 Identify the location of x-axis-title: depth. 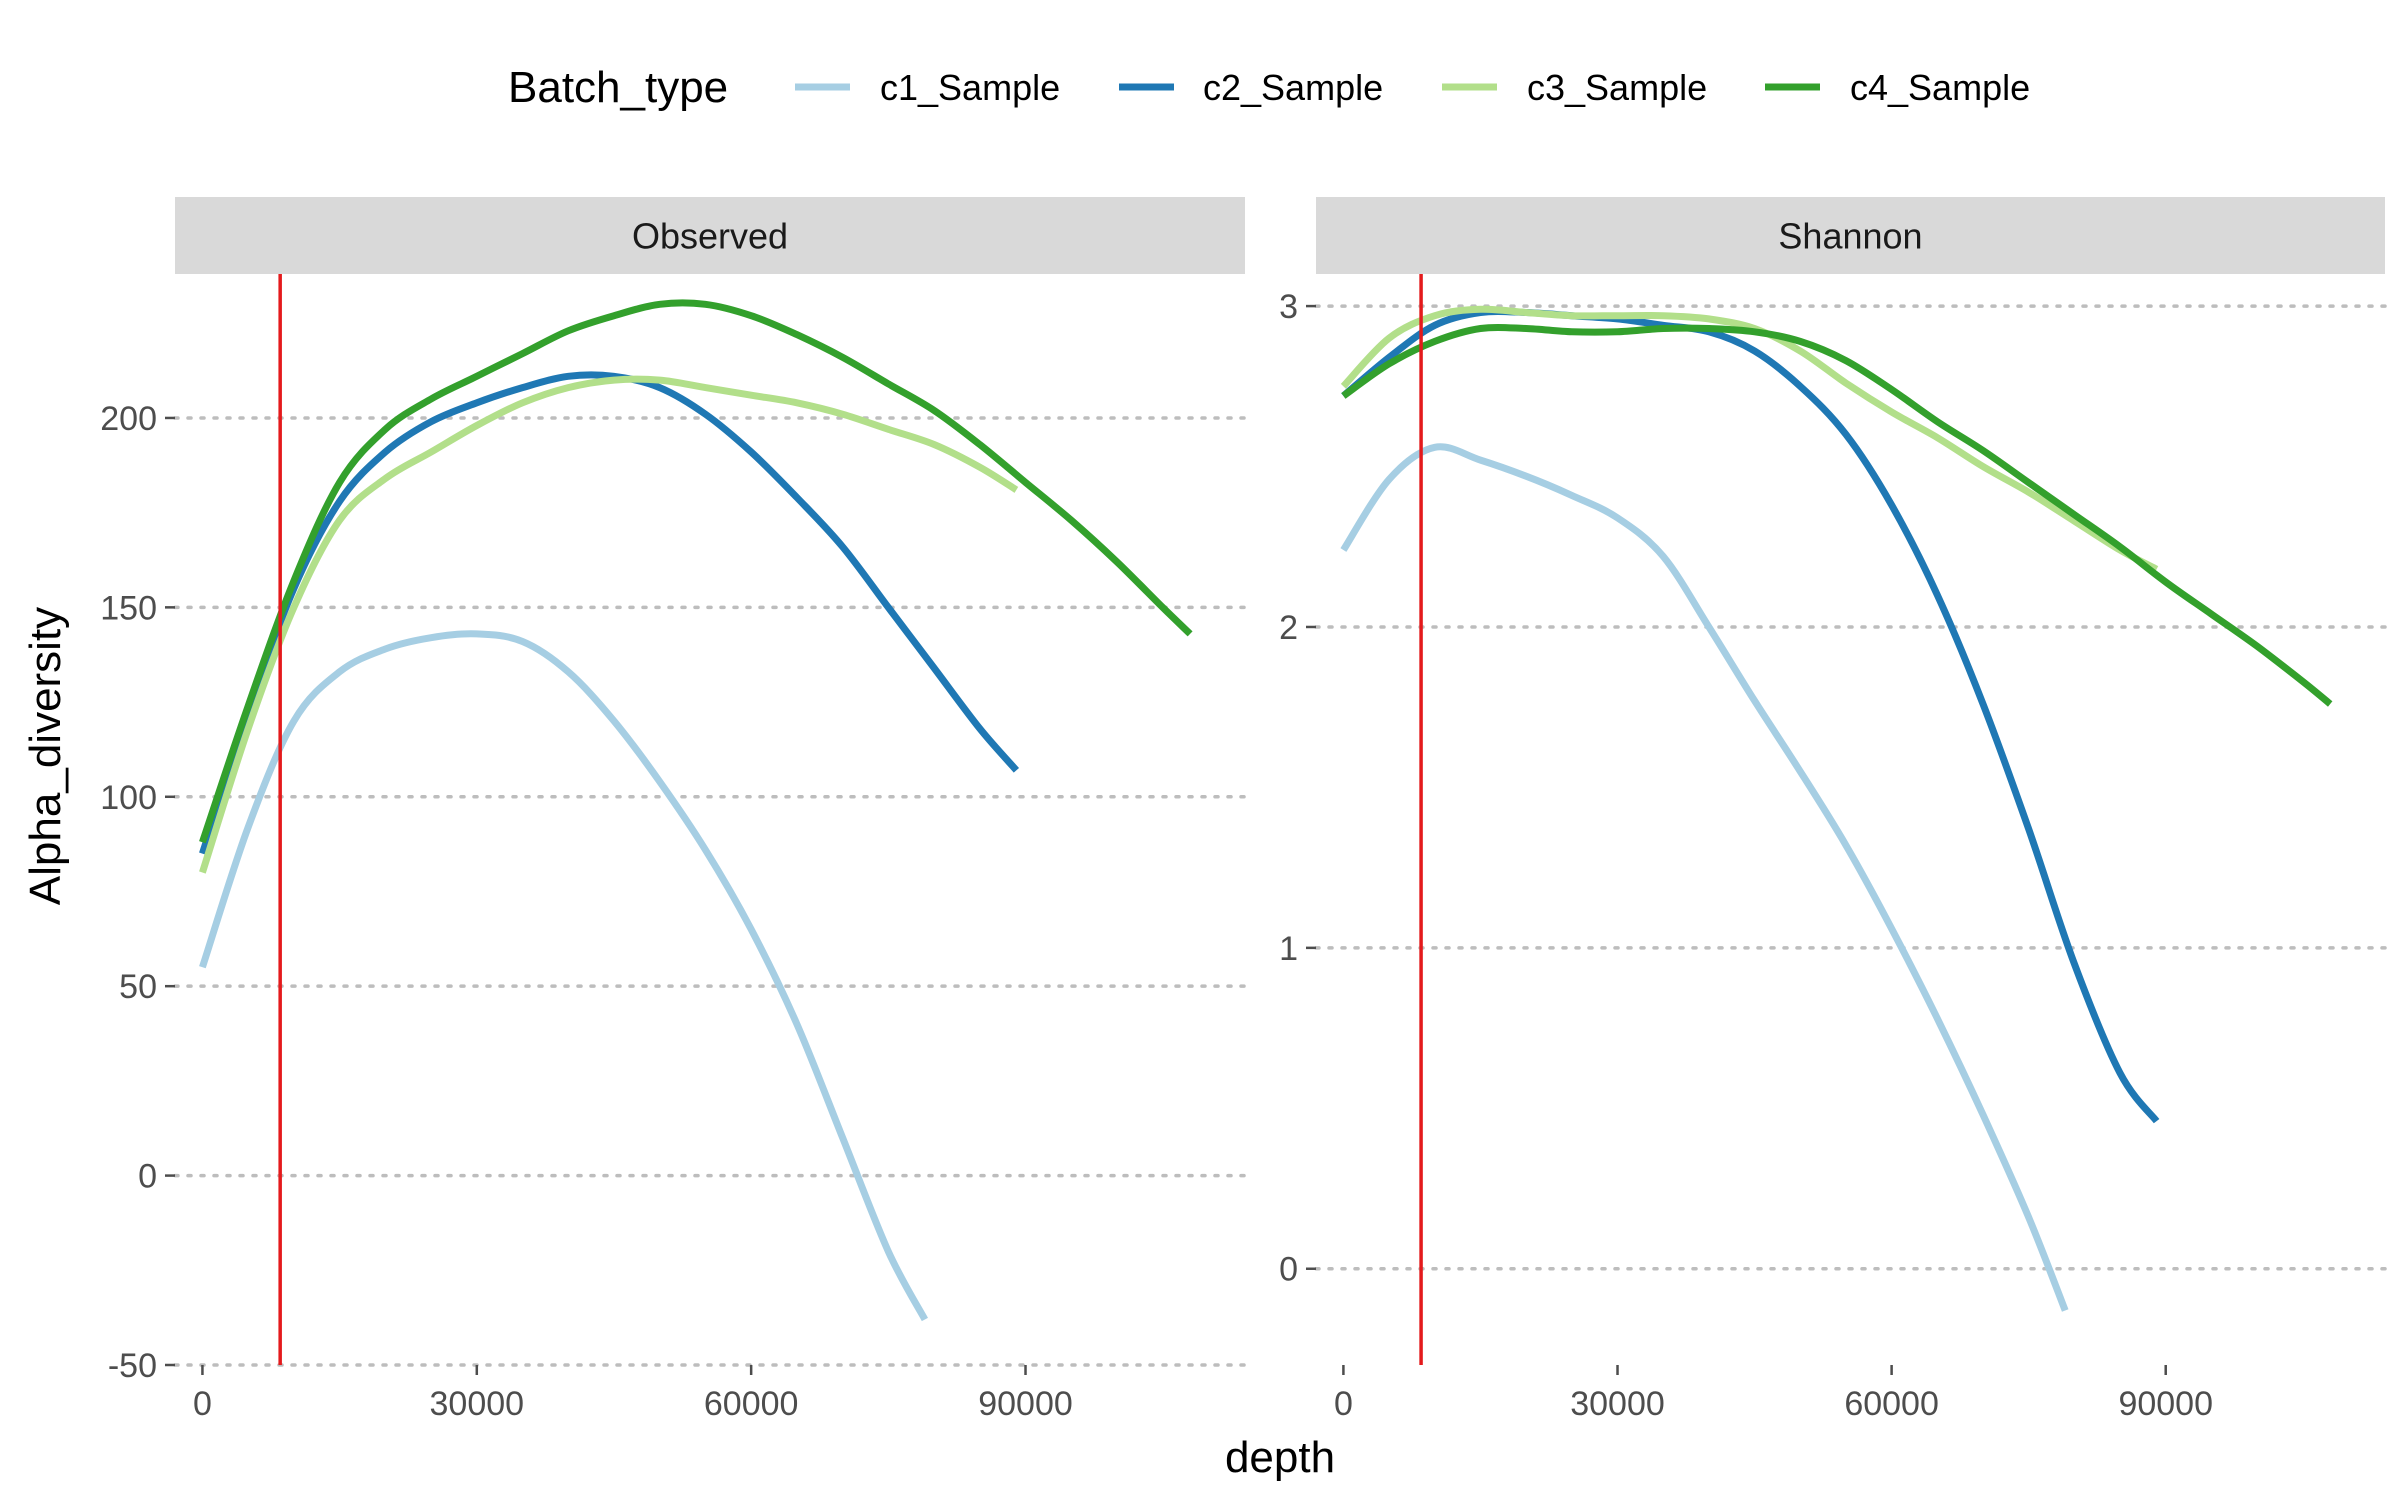
(1280, 1457).